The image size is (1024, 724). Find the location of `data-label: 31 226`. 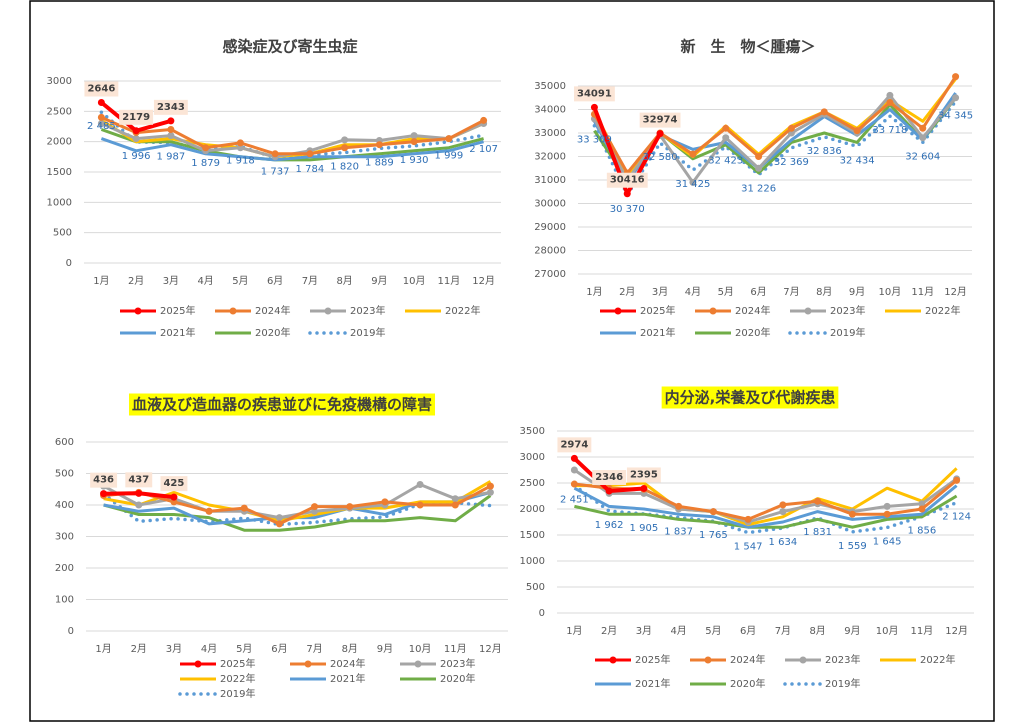

data-label: 31 226 is located at coordinates (758, 189).